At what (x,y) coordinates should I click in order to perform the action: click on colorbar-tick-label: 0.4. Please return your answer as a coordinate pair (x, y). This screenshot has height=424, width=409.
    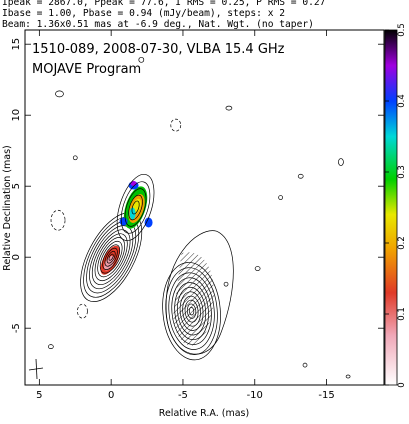
    Looking at the image, I should click on (402, 101).